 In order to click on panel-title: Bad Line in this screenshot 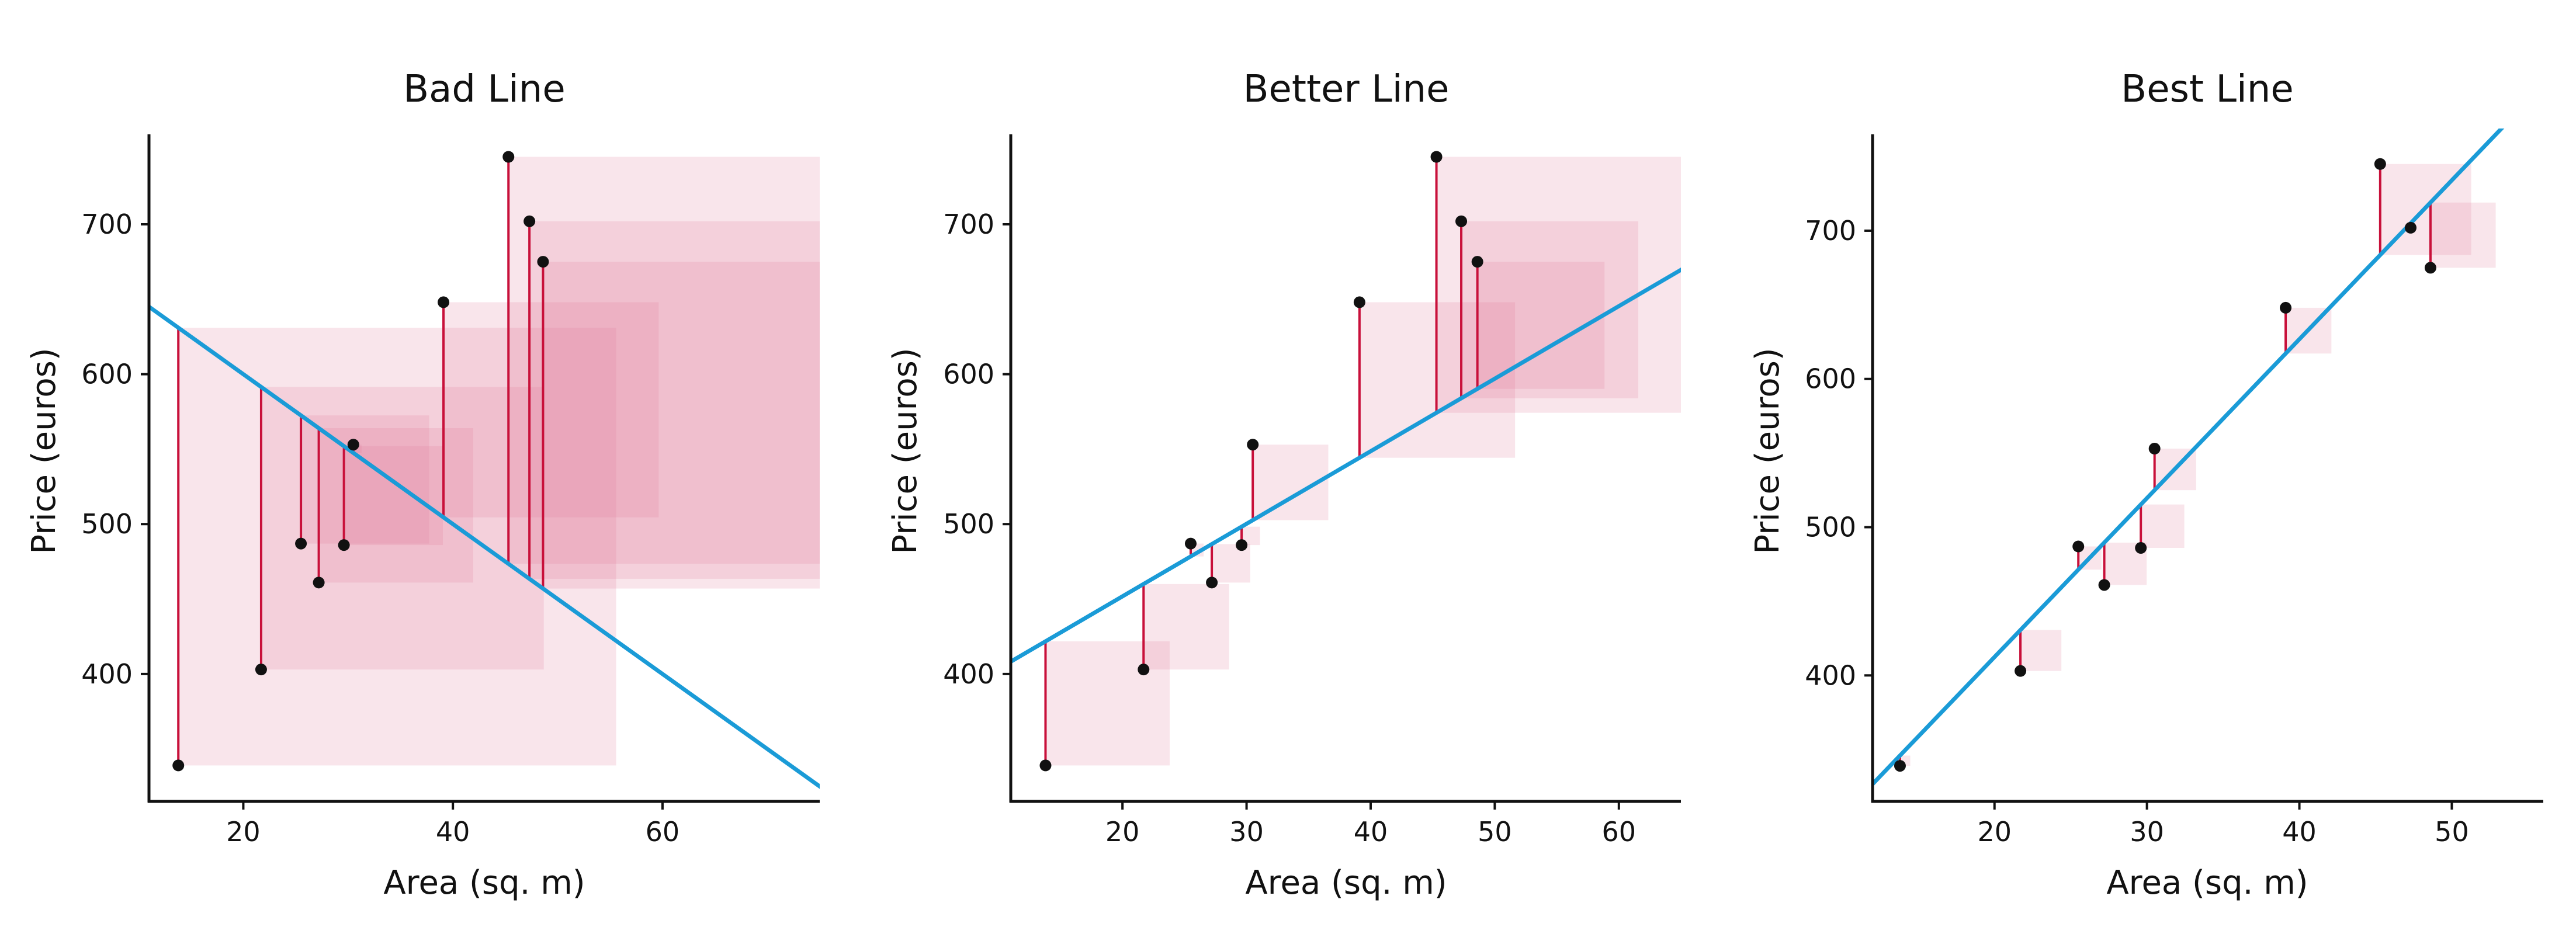, I will do `click(484, 89)`.